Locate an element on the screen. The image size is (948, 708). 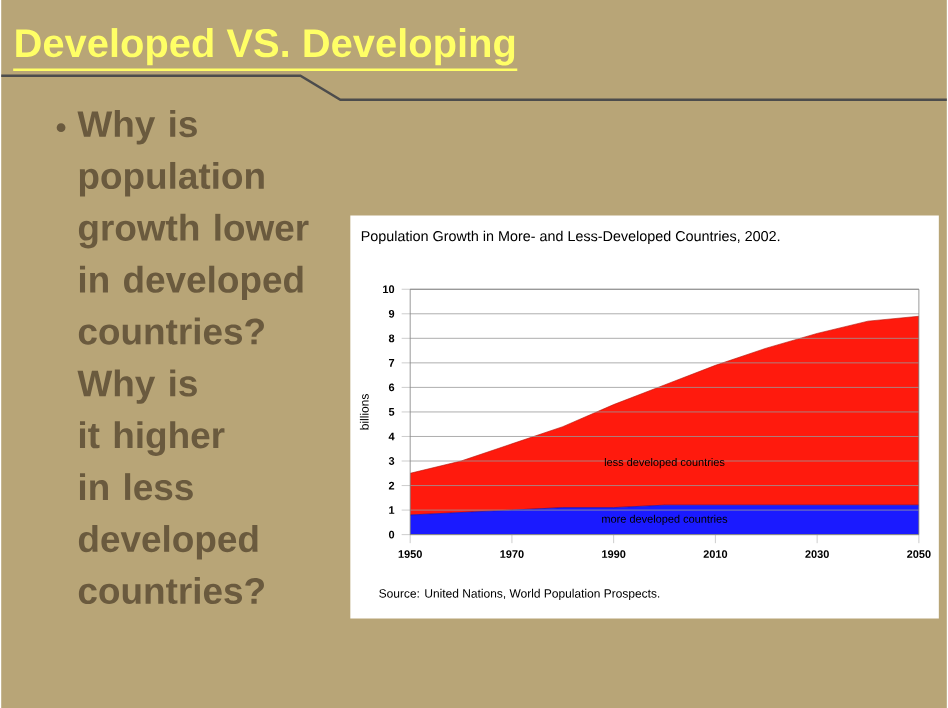
chart-title: Developed VS. Developing is located at coordinates (265, 46).